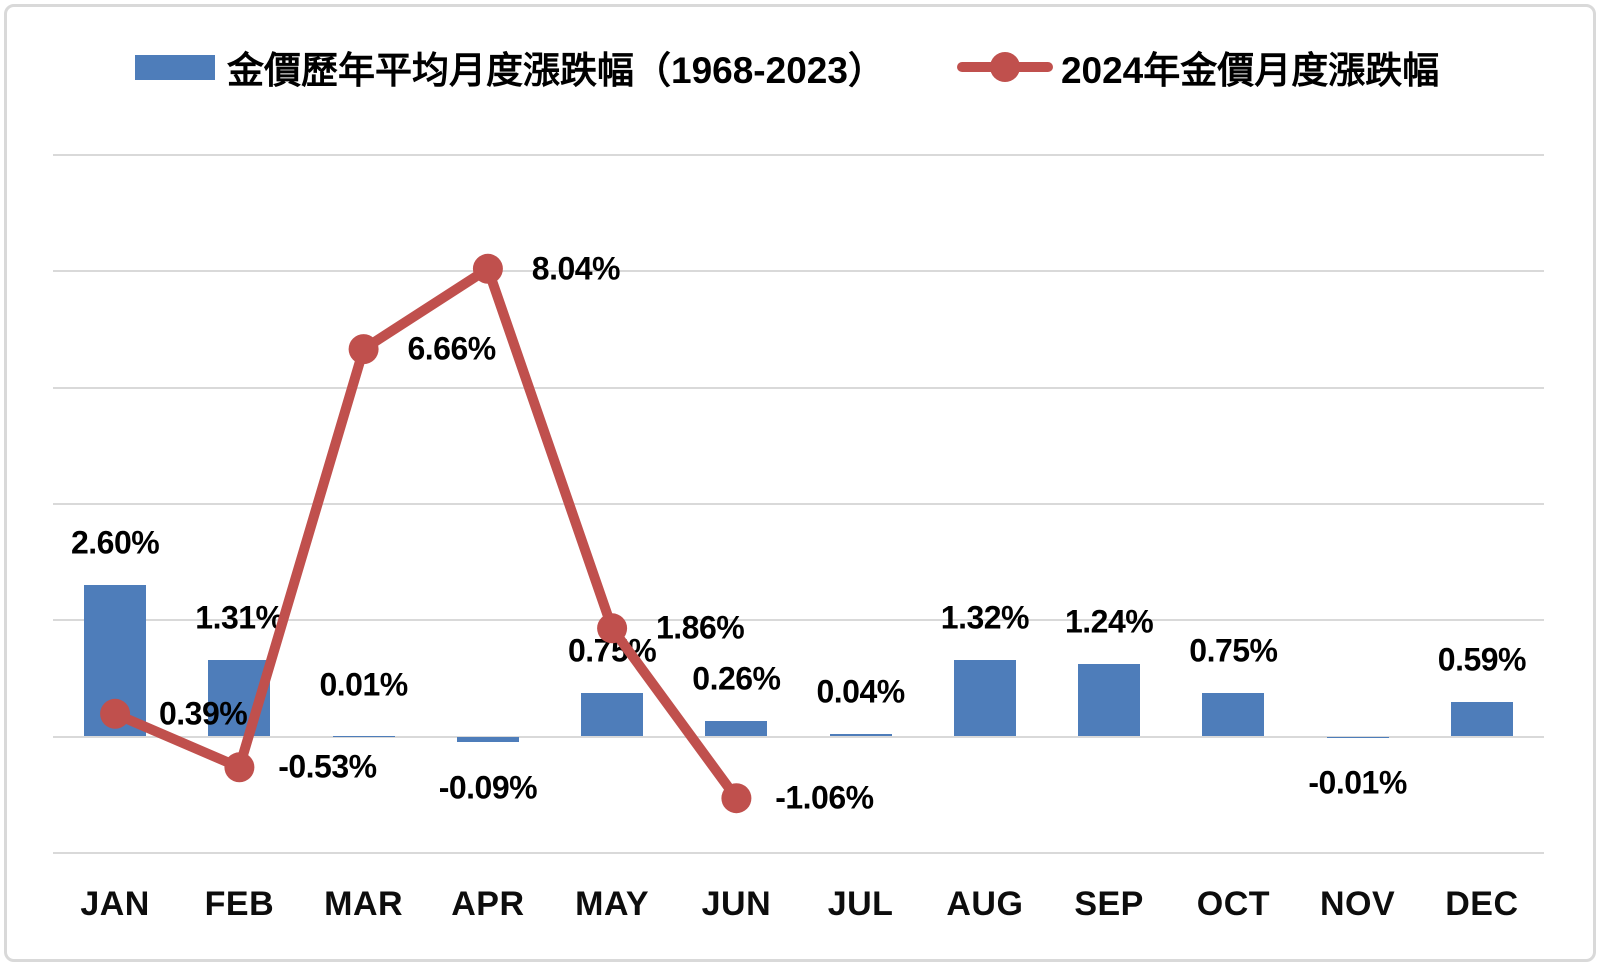 The height and width of the screenshot is (966, 1600). I want to click on month-label-mar: MAR, so click(364, 904).